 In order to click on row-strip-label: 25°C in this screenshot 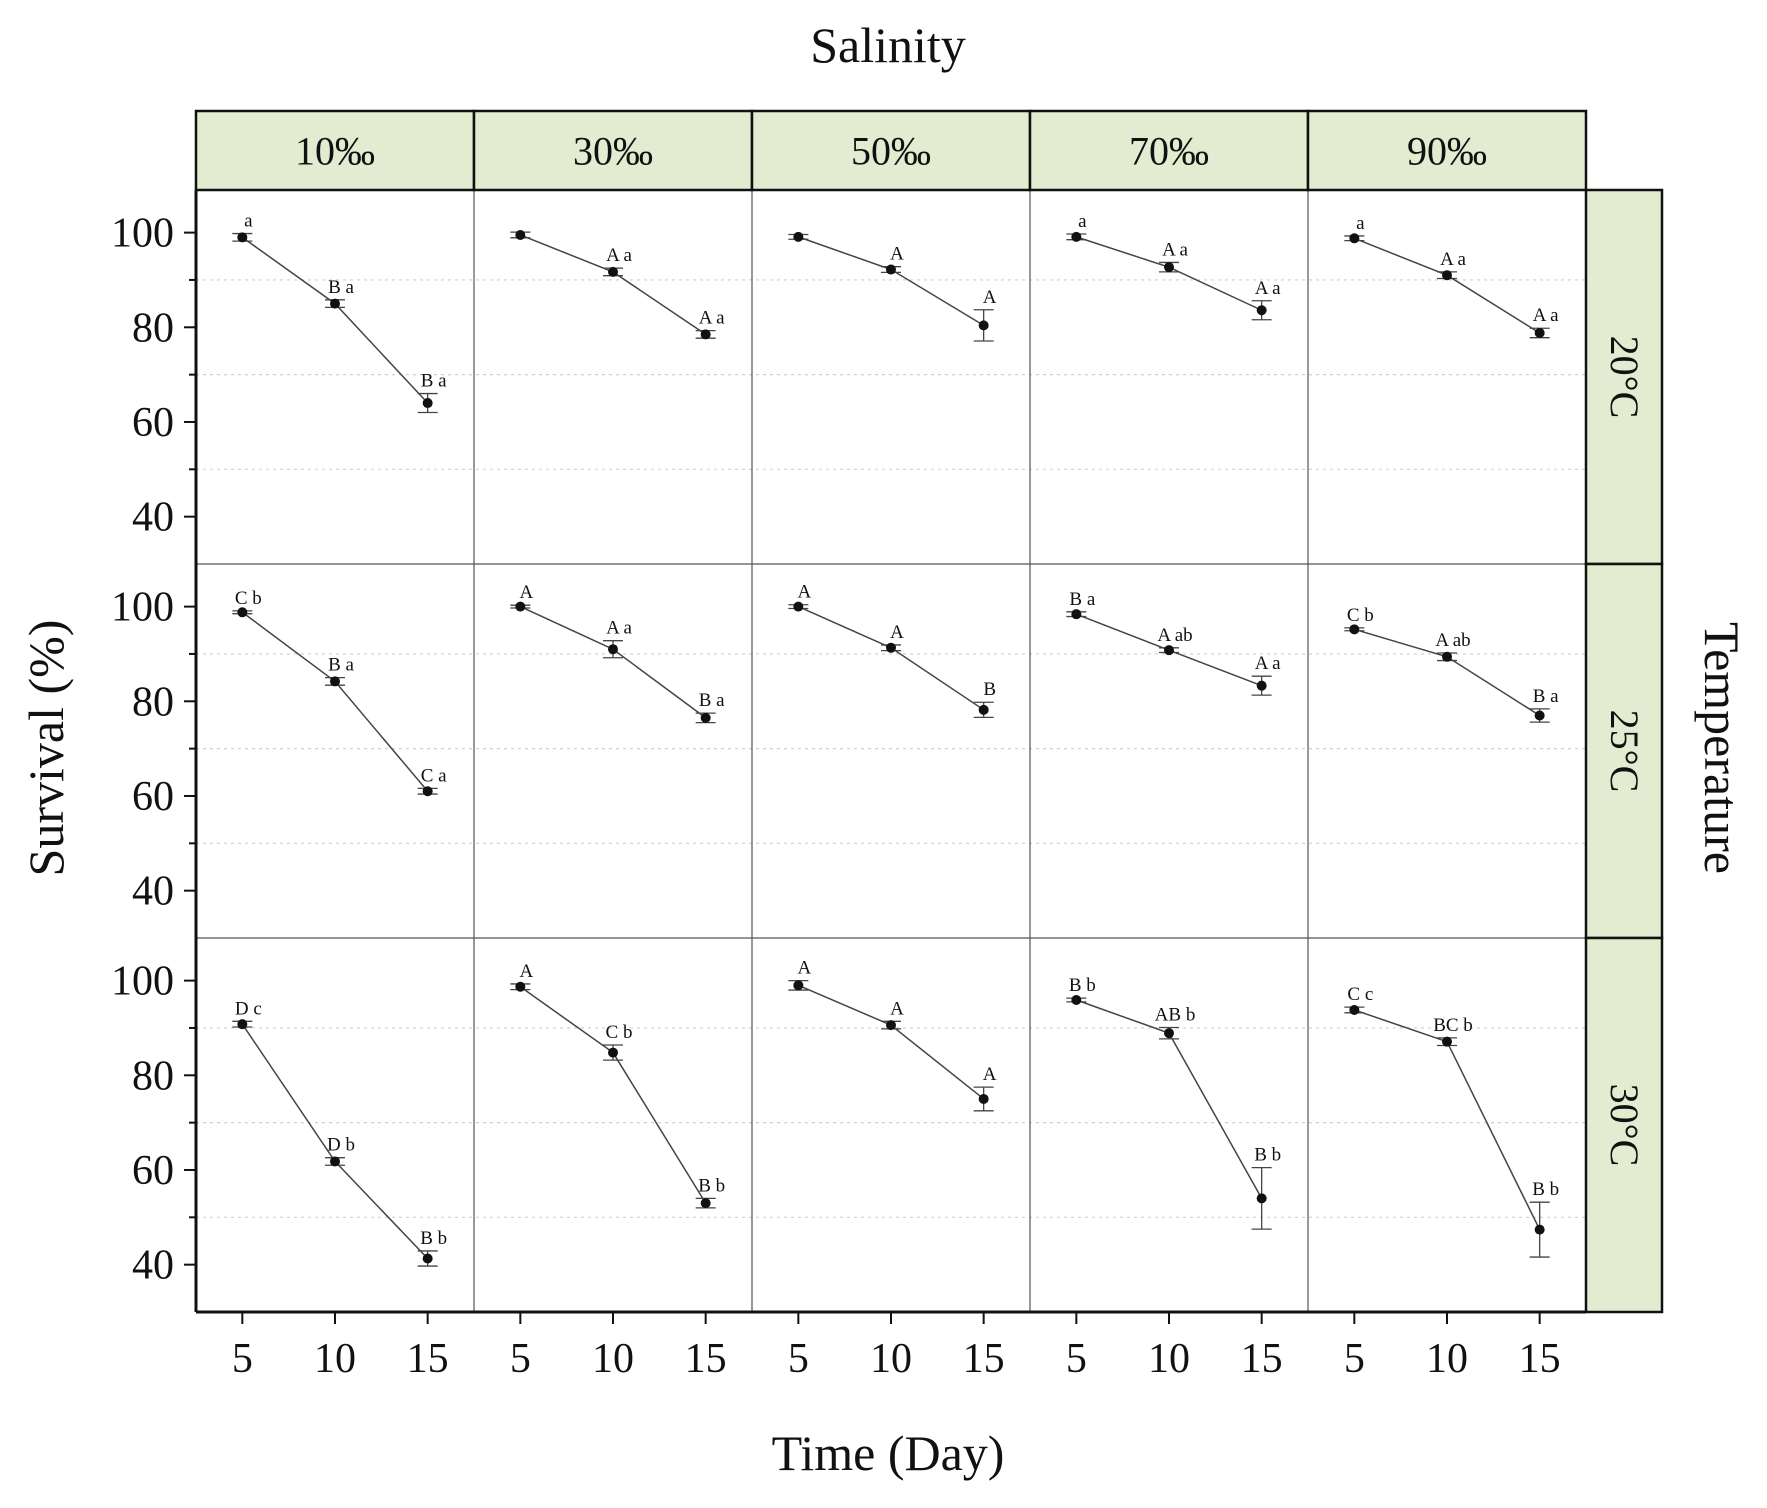, I will do `click(1624, 751)`.